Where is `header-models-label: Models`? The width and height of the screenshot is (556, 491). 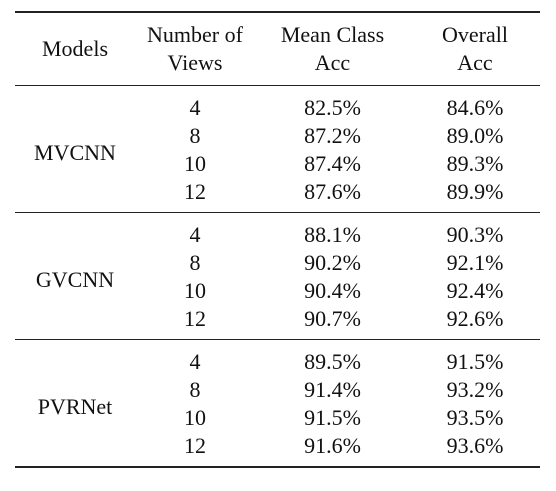 header-models-label: Models is located at coordinates (75, 48).